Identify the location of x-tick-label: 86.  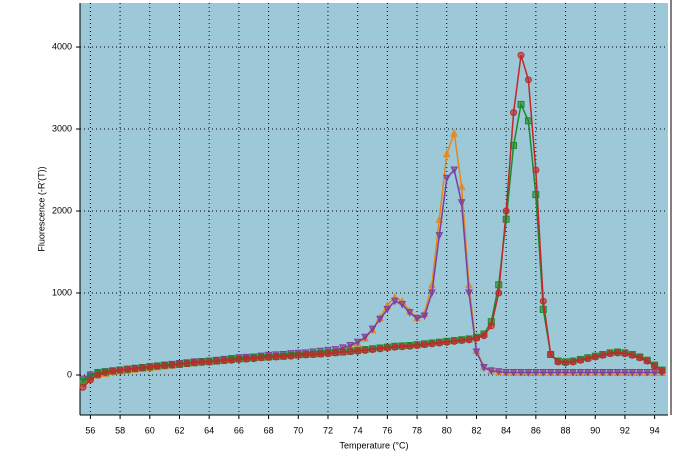
(536, 430).